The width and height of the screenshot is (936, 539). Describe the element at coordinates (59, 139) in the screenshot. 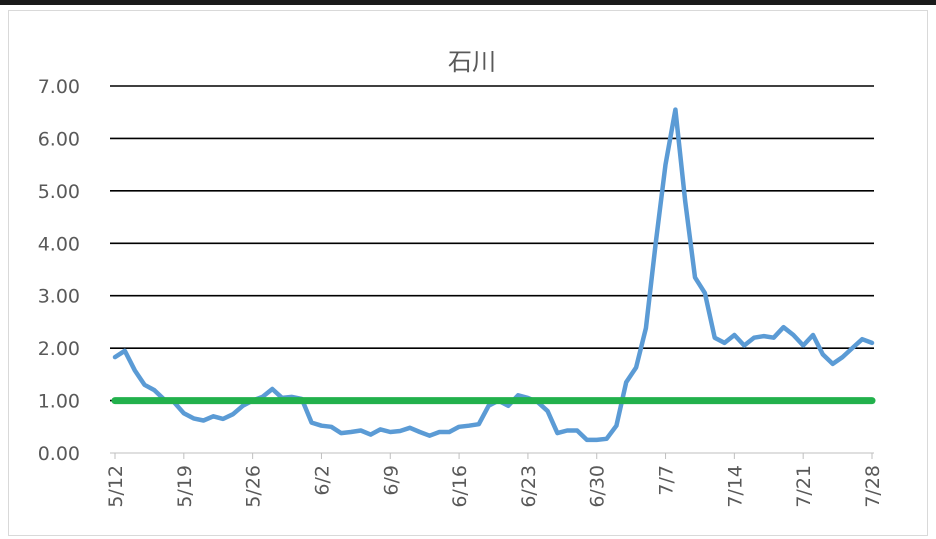

I see `y-tick-label: 6.00` at that location.